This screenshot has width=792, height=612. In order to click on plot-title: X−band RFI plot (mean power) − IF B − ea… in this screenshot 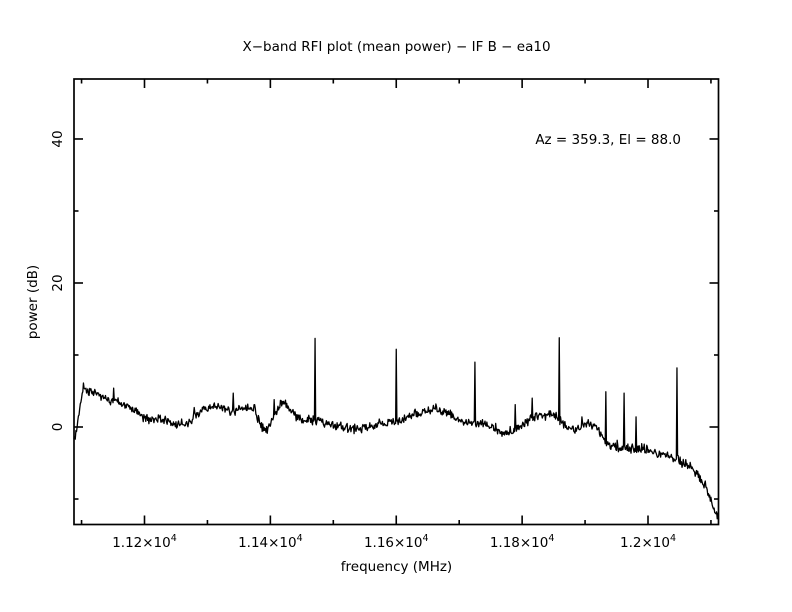, I will do `click(396, 47)`.